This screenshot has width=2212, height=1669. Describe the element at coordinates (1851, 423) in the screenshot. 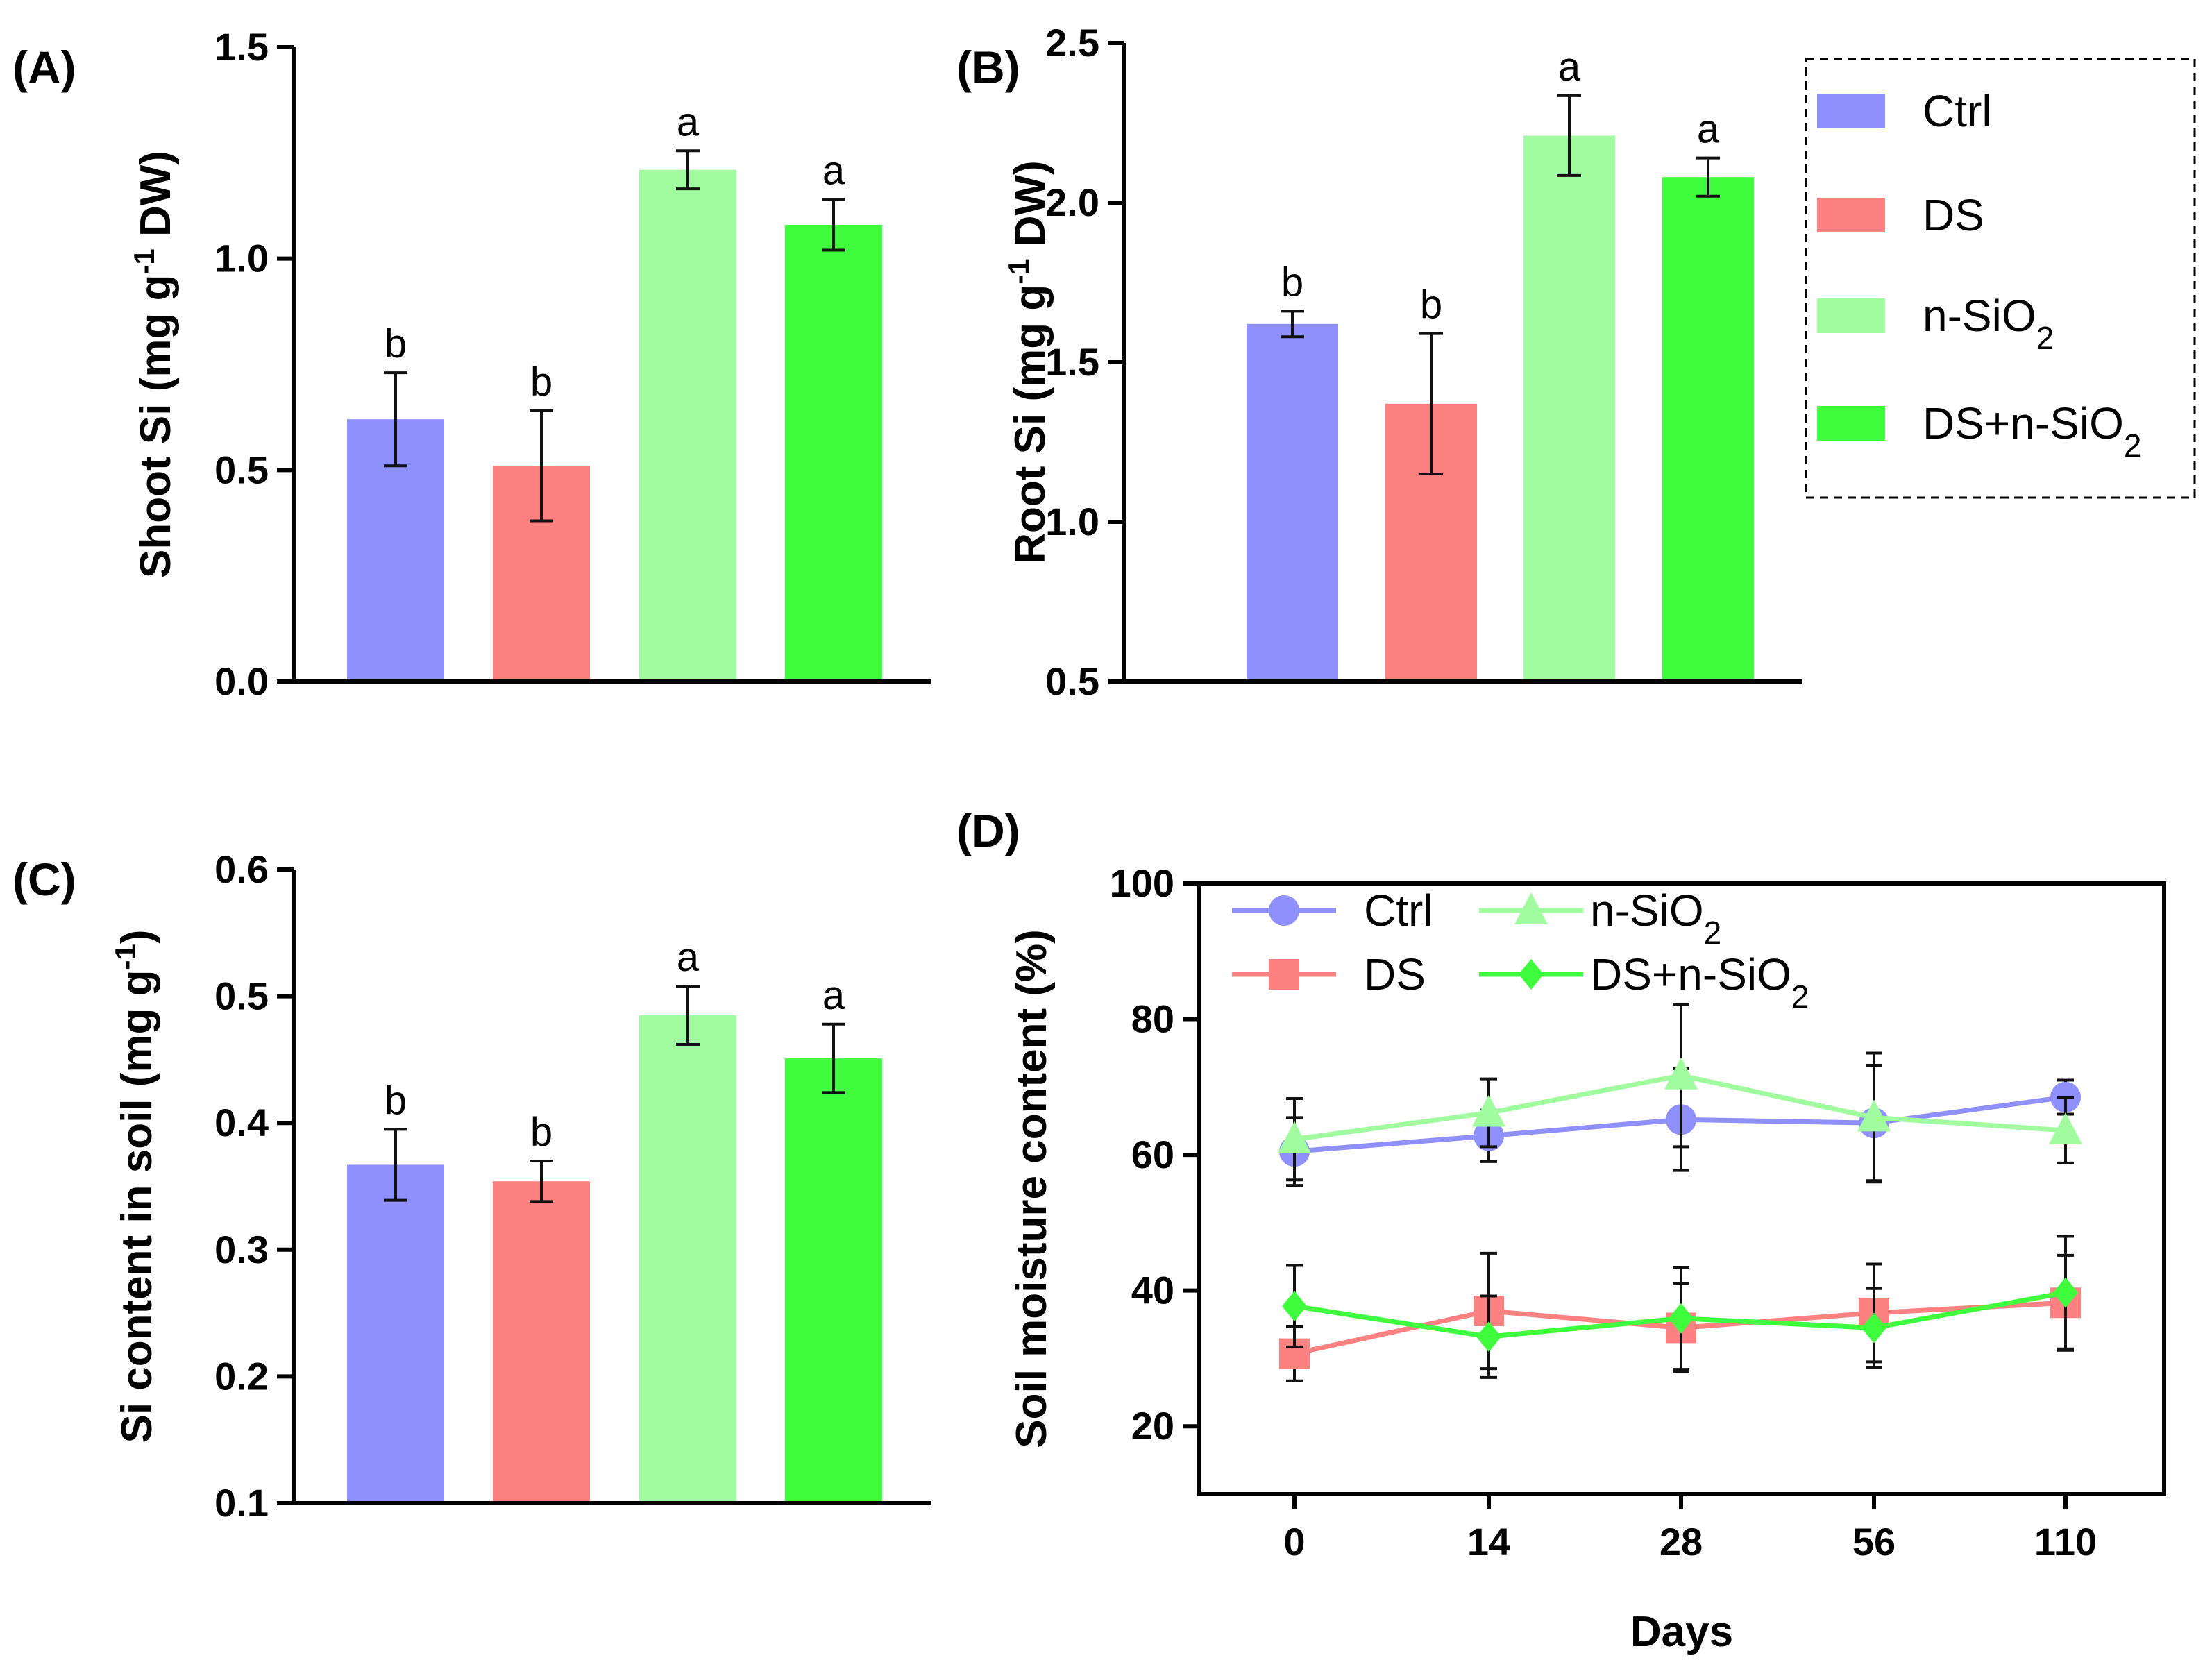

I see `legend-swatch-ds_nsio2` at that location.